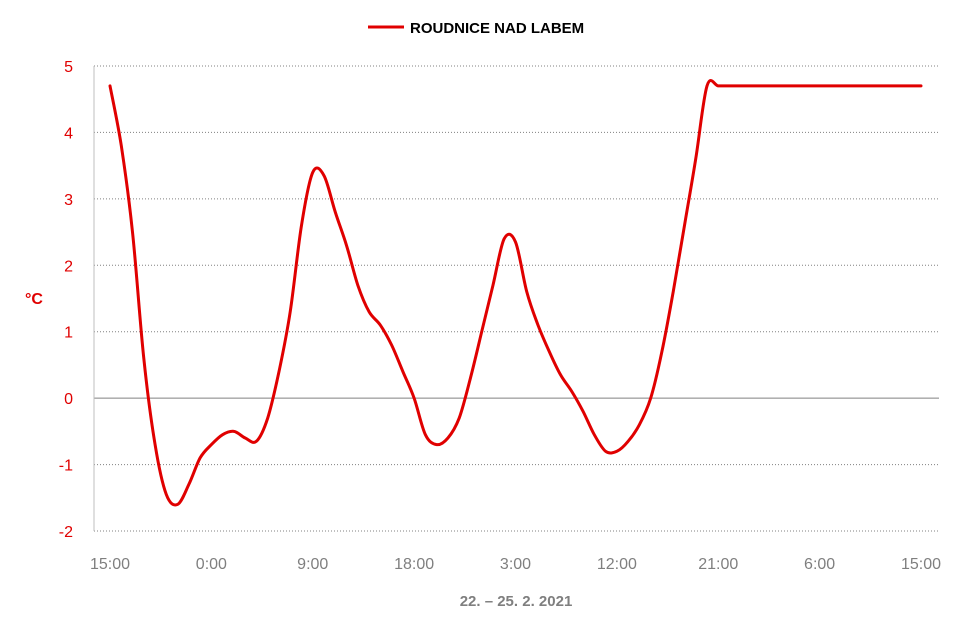 Image resolution: width=960 pixels, height=635 pixels. I want to click on x-tick-label: 3:00, so click(515, 564).